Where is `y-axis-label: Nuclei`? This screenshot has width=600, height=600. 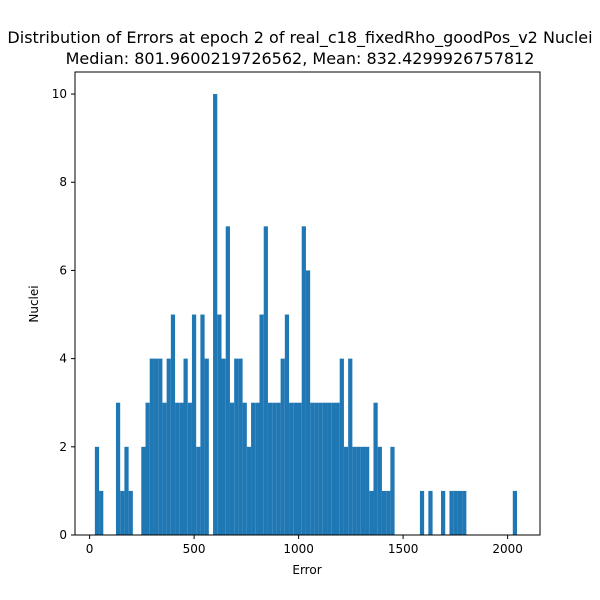 y-axis-label: Nuclei is located at coordinates (34, 303).